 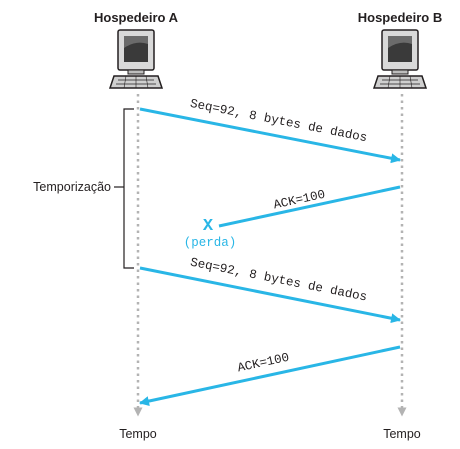 What do you see at coordinates (270, 375) in the screenshot?
I see `ack-arrow` at bounding box center [270, 375].